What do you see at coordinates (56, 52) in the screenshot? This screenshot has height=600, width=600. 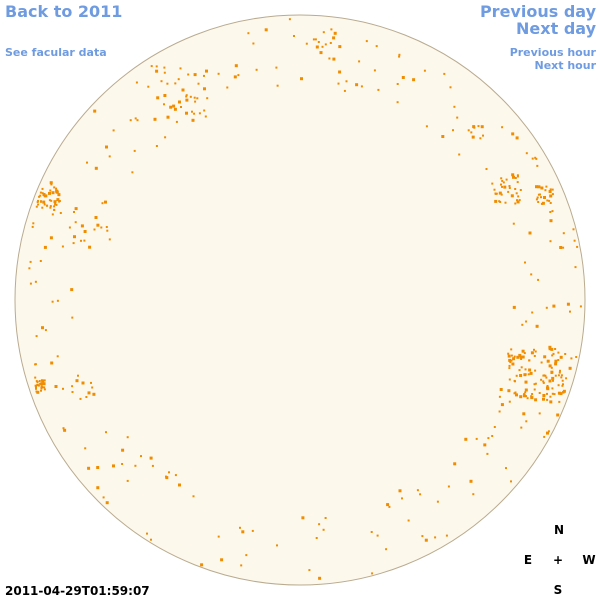 I see `facular-link: See facular data` at bounding box center [56, 52].